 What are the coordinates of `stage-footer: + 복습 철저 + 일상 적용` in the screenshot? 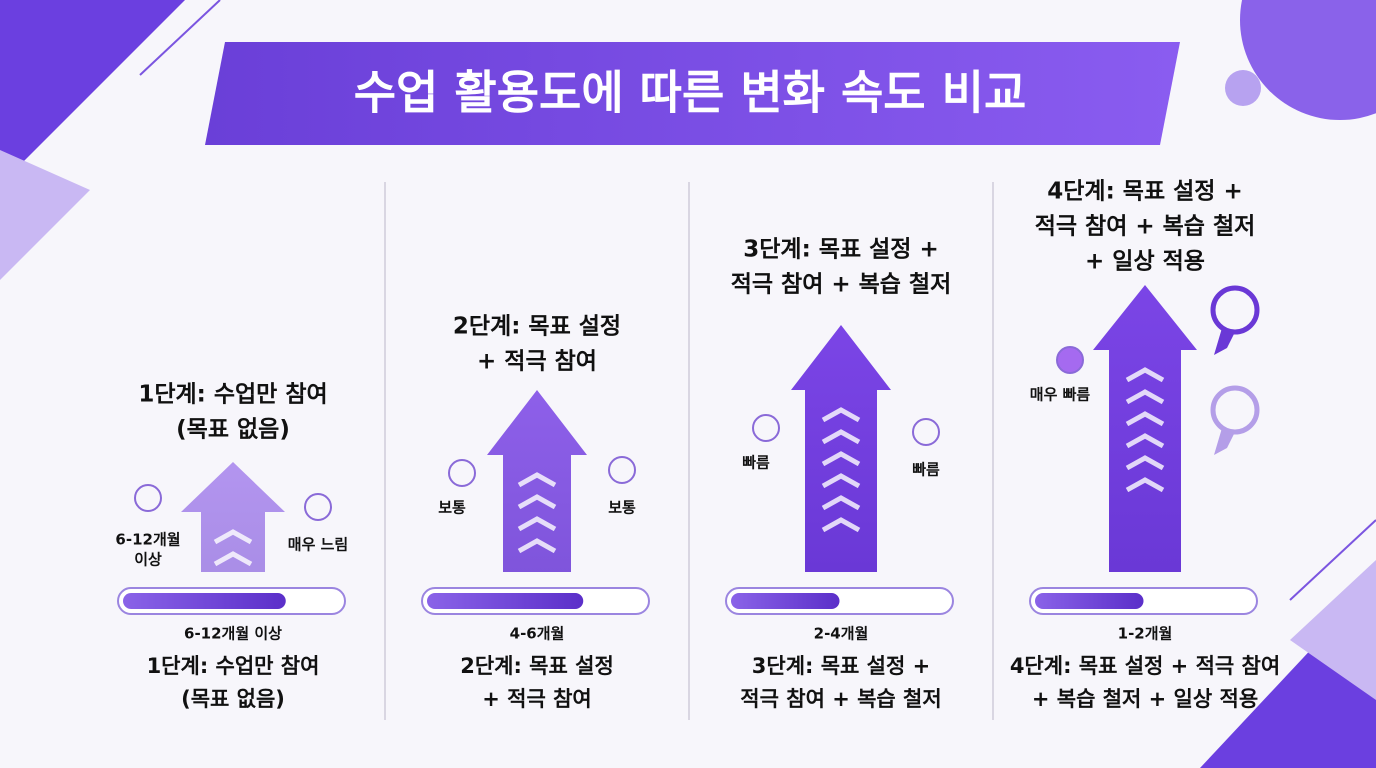 It's located at (1145, 699).